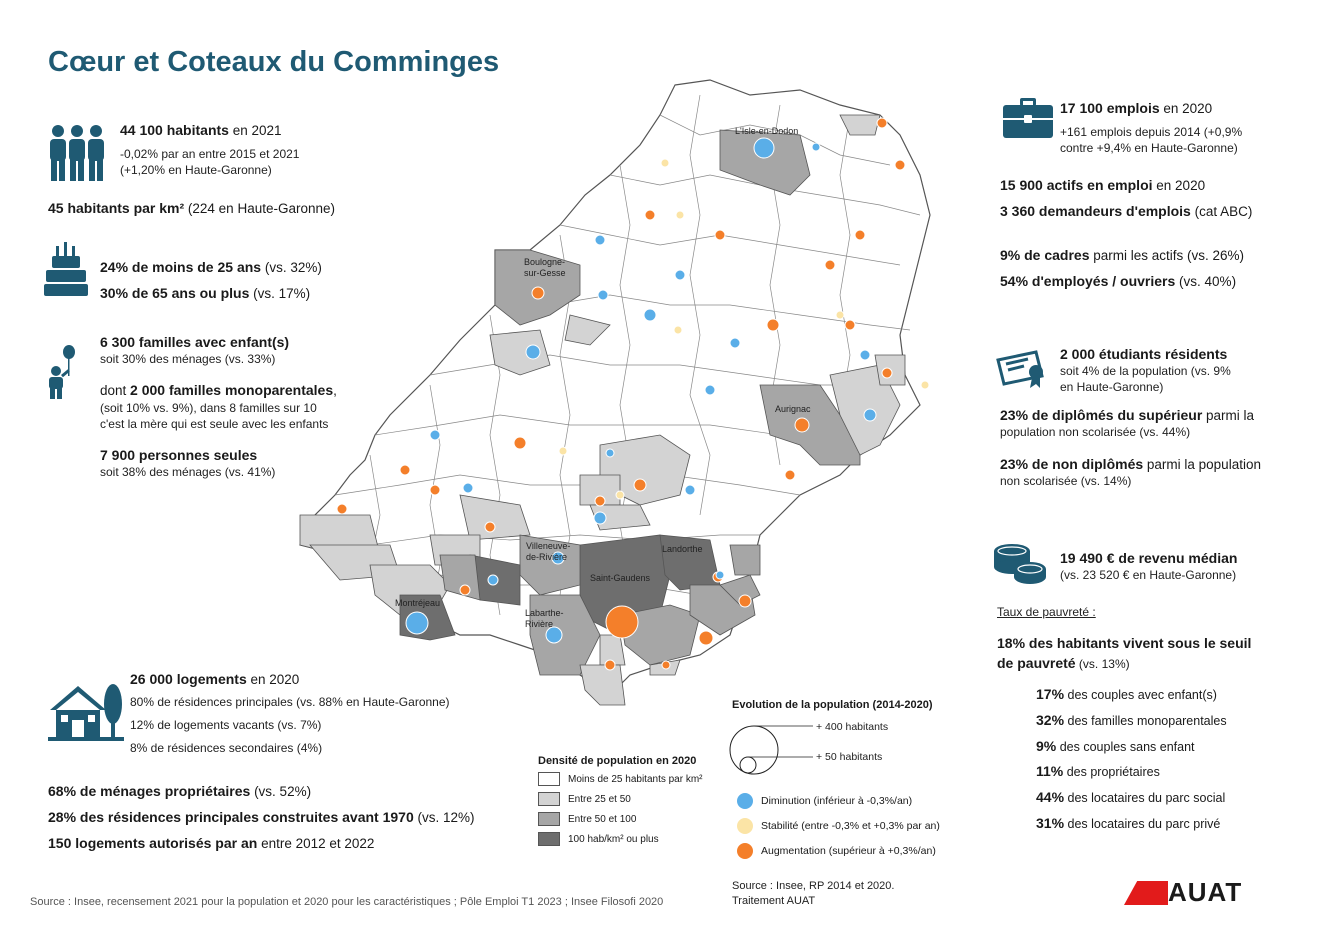 Image resolution: width=1320 pixels, height=933 pixels. I want to click on young-stat: 24% de moins de 25 ans (vs. 32%), so click(211, 267).